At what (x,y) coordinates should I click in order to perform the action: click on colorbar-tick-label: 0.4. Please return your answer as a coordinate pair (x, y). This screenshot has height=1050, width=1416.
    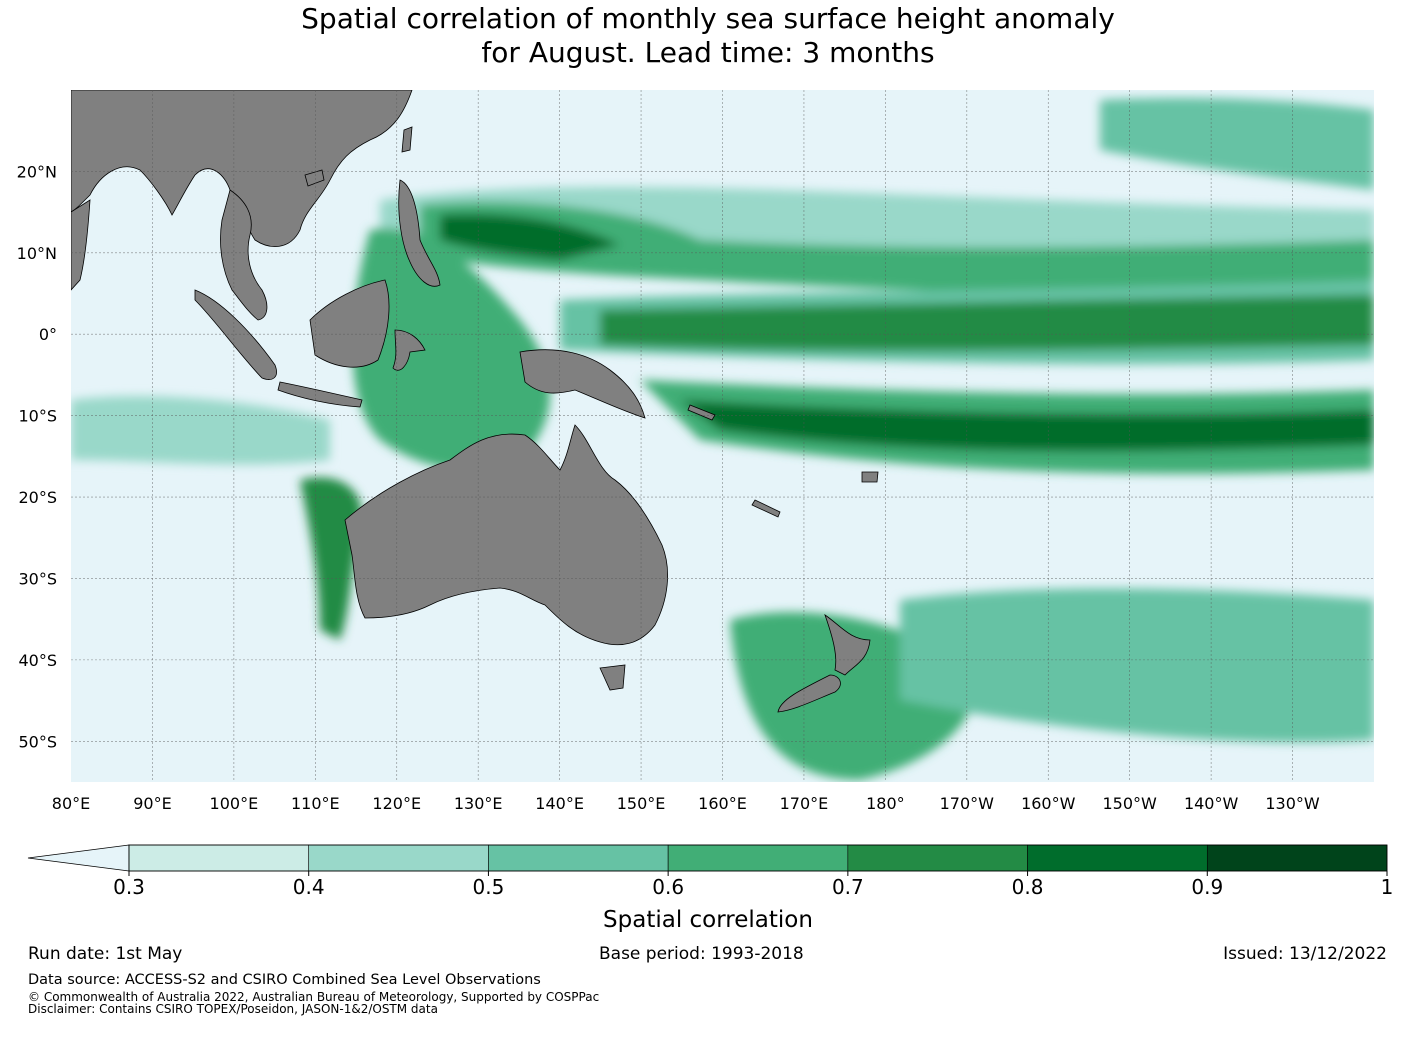
    Looking at the image, I should click on (309, 887).